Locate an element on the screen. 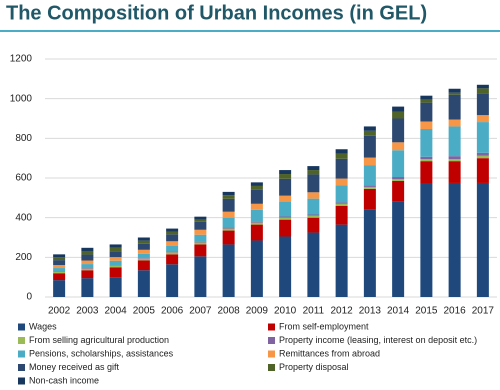 The height and width of the screenshot is (390, 500). legend-label: Non-cash income is located at coordinates (64, 380).